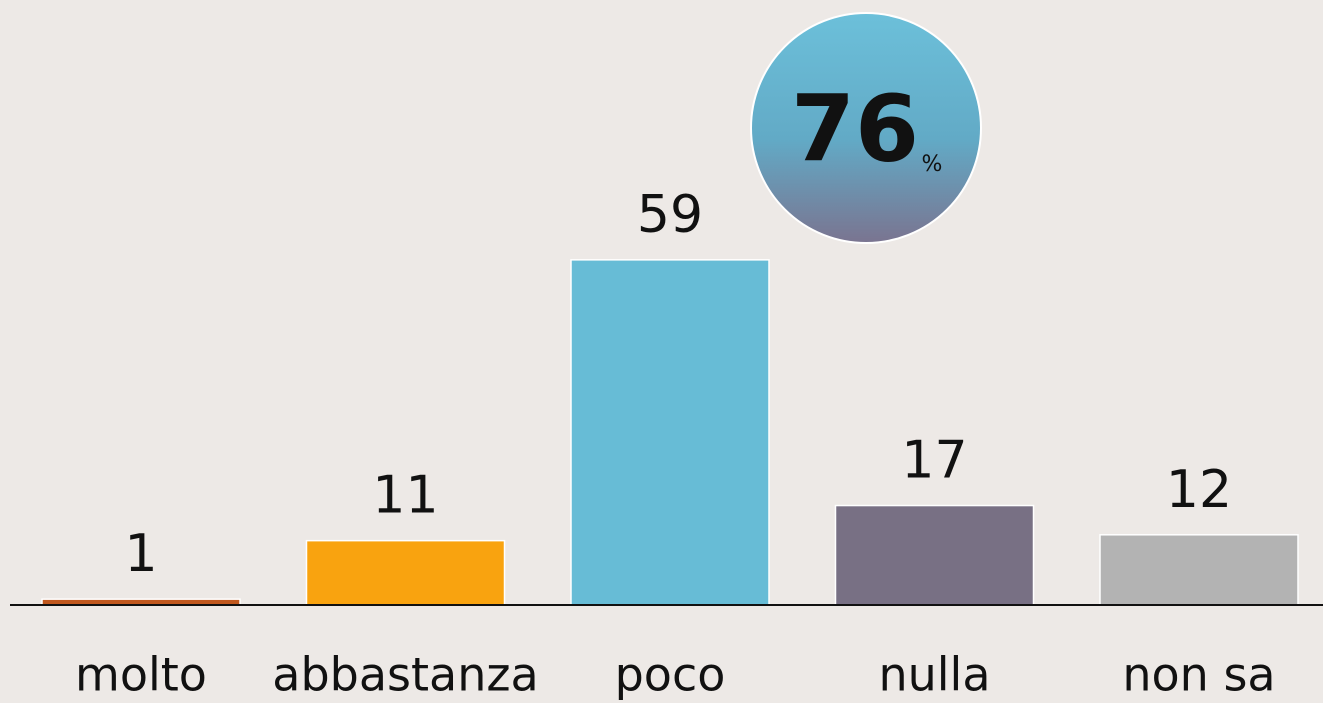 This screenshot has width=1323, height=703. Describe the element at coordinates (1198, 675) in the screenshot. I see `category-label: non sa` at that location.